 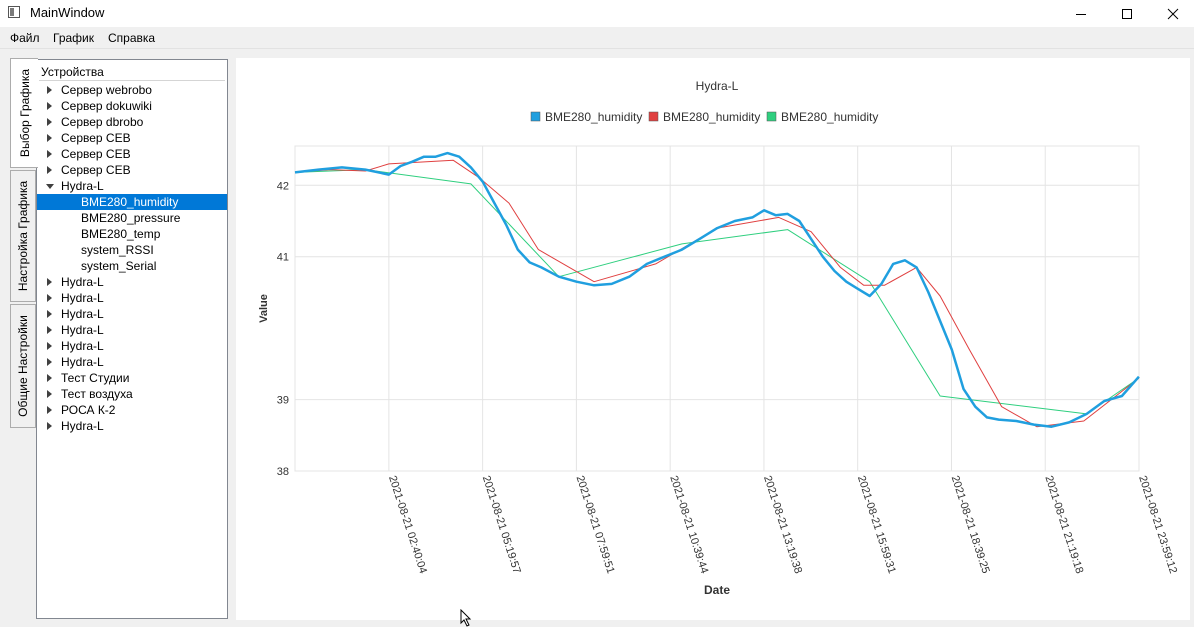 I want to click on tree-item: Тест воздуха, so click(x=132, y=394).